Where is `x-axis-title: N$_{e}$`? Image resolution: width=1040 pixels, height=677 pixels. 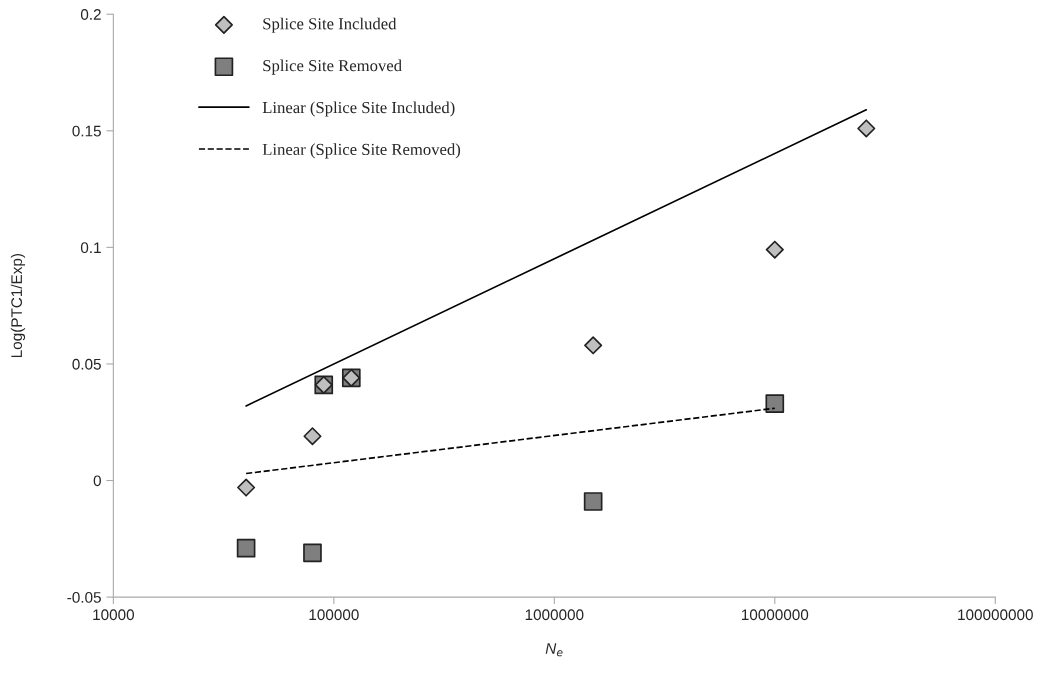
x-axis-title: N$_{e}$ is located at coordinates (554, 650).